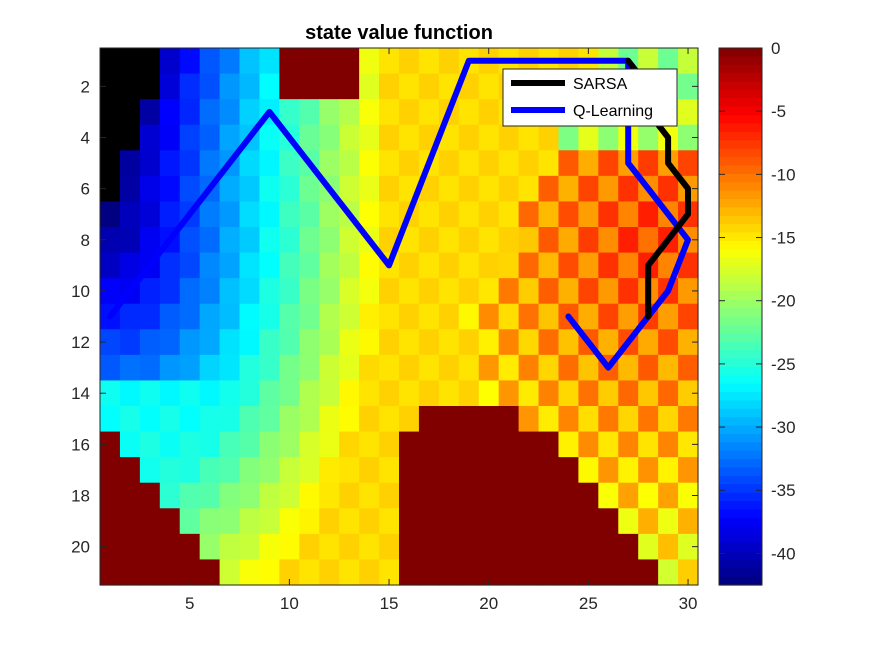 This screenshot has width=875, height=661. What do you see at coordinates (80, 393) in the screenshot?
I see `y-tick-label: 14` at bounding box center [80, 393].